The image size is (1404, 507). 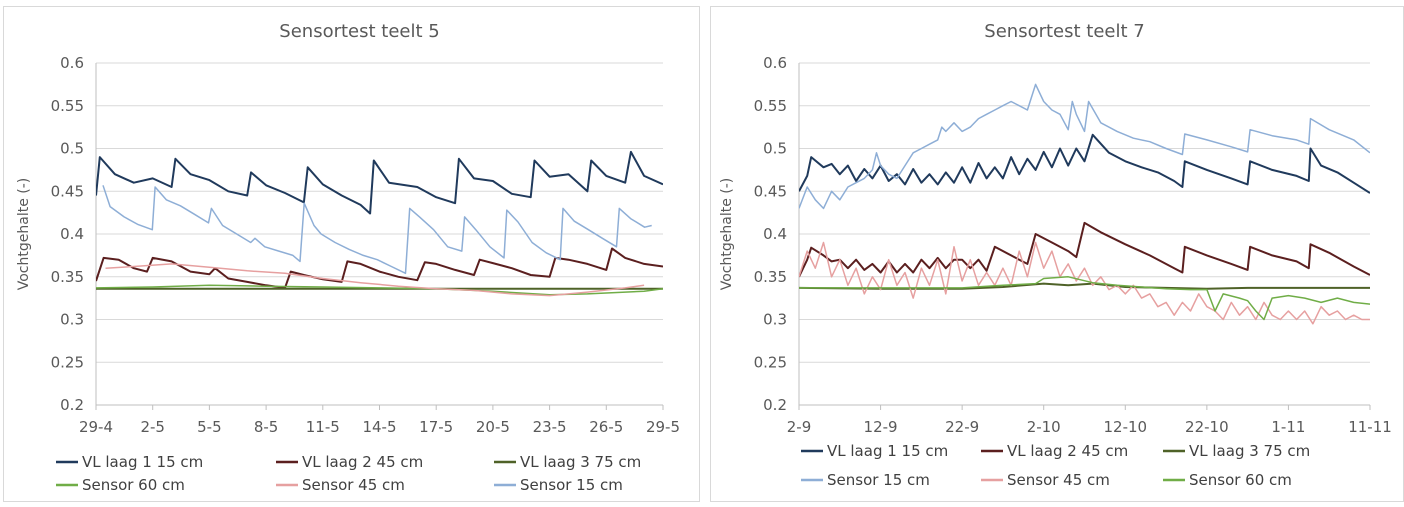 I want to click on series-group, so click(x=379, y=223).